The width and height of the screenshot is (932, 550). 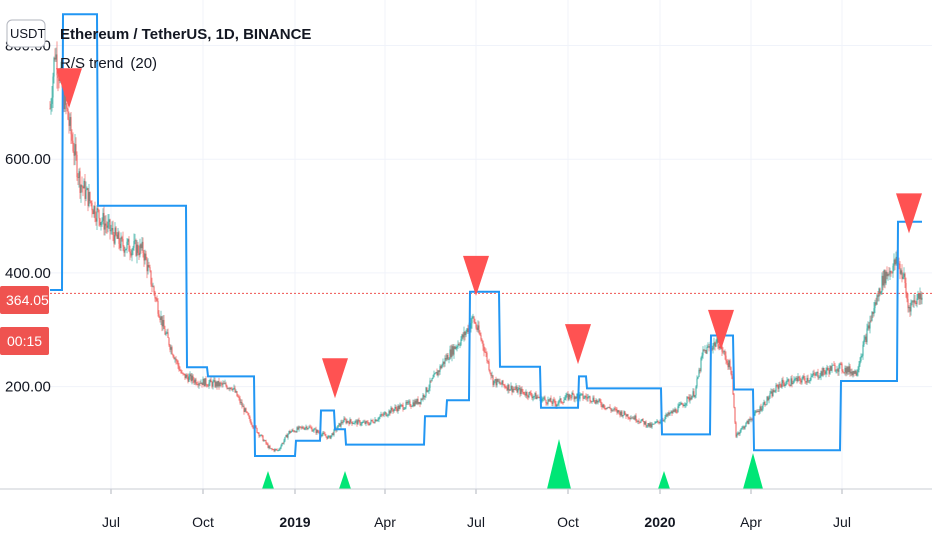 I want to click on currency-button-frame, so click(x=26, y=33).